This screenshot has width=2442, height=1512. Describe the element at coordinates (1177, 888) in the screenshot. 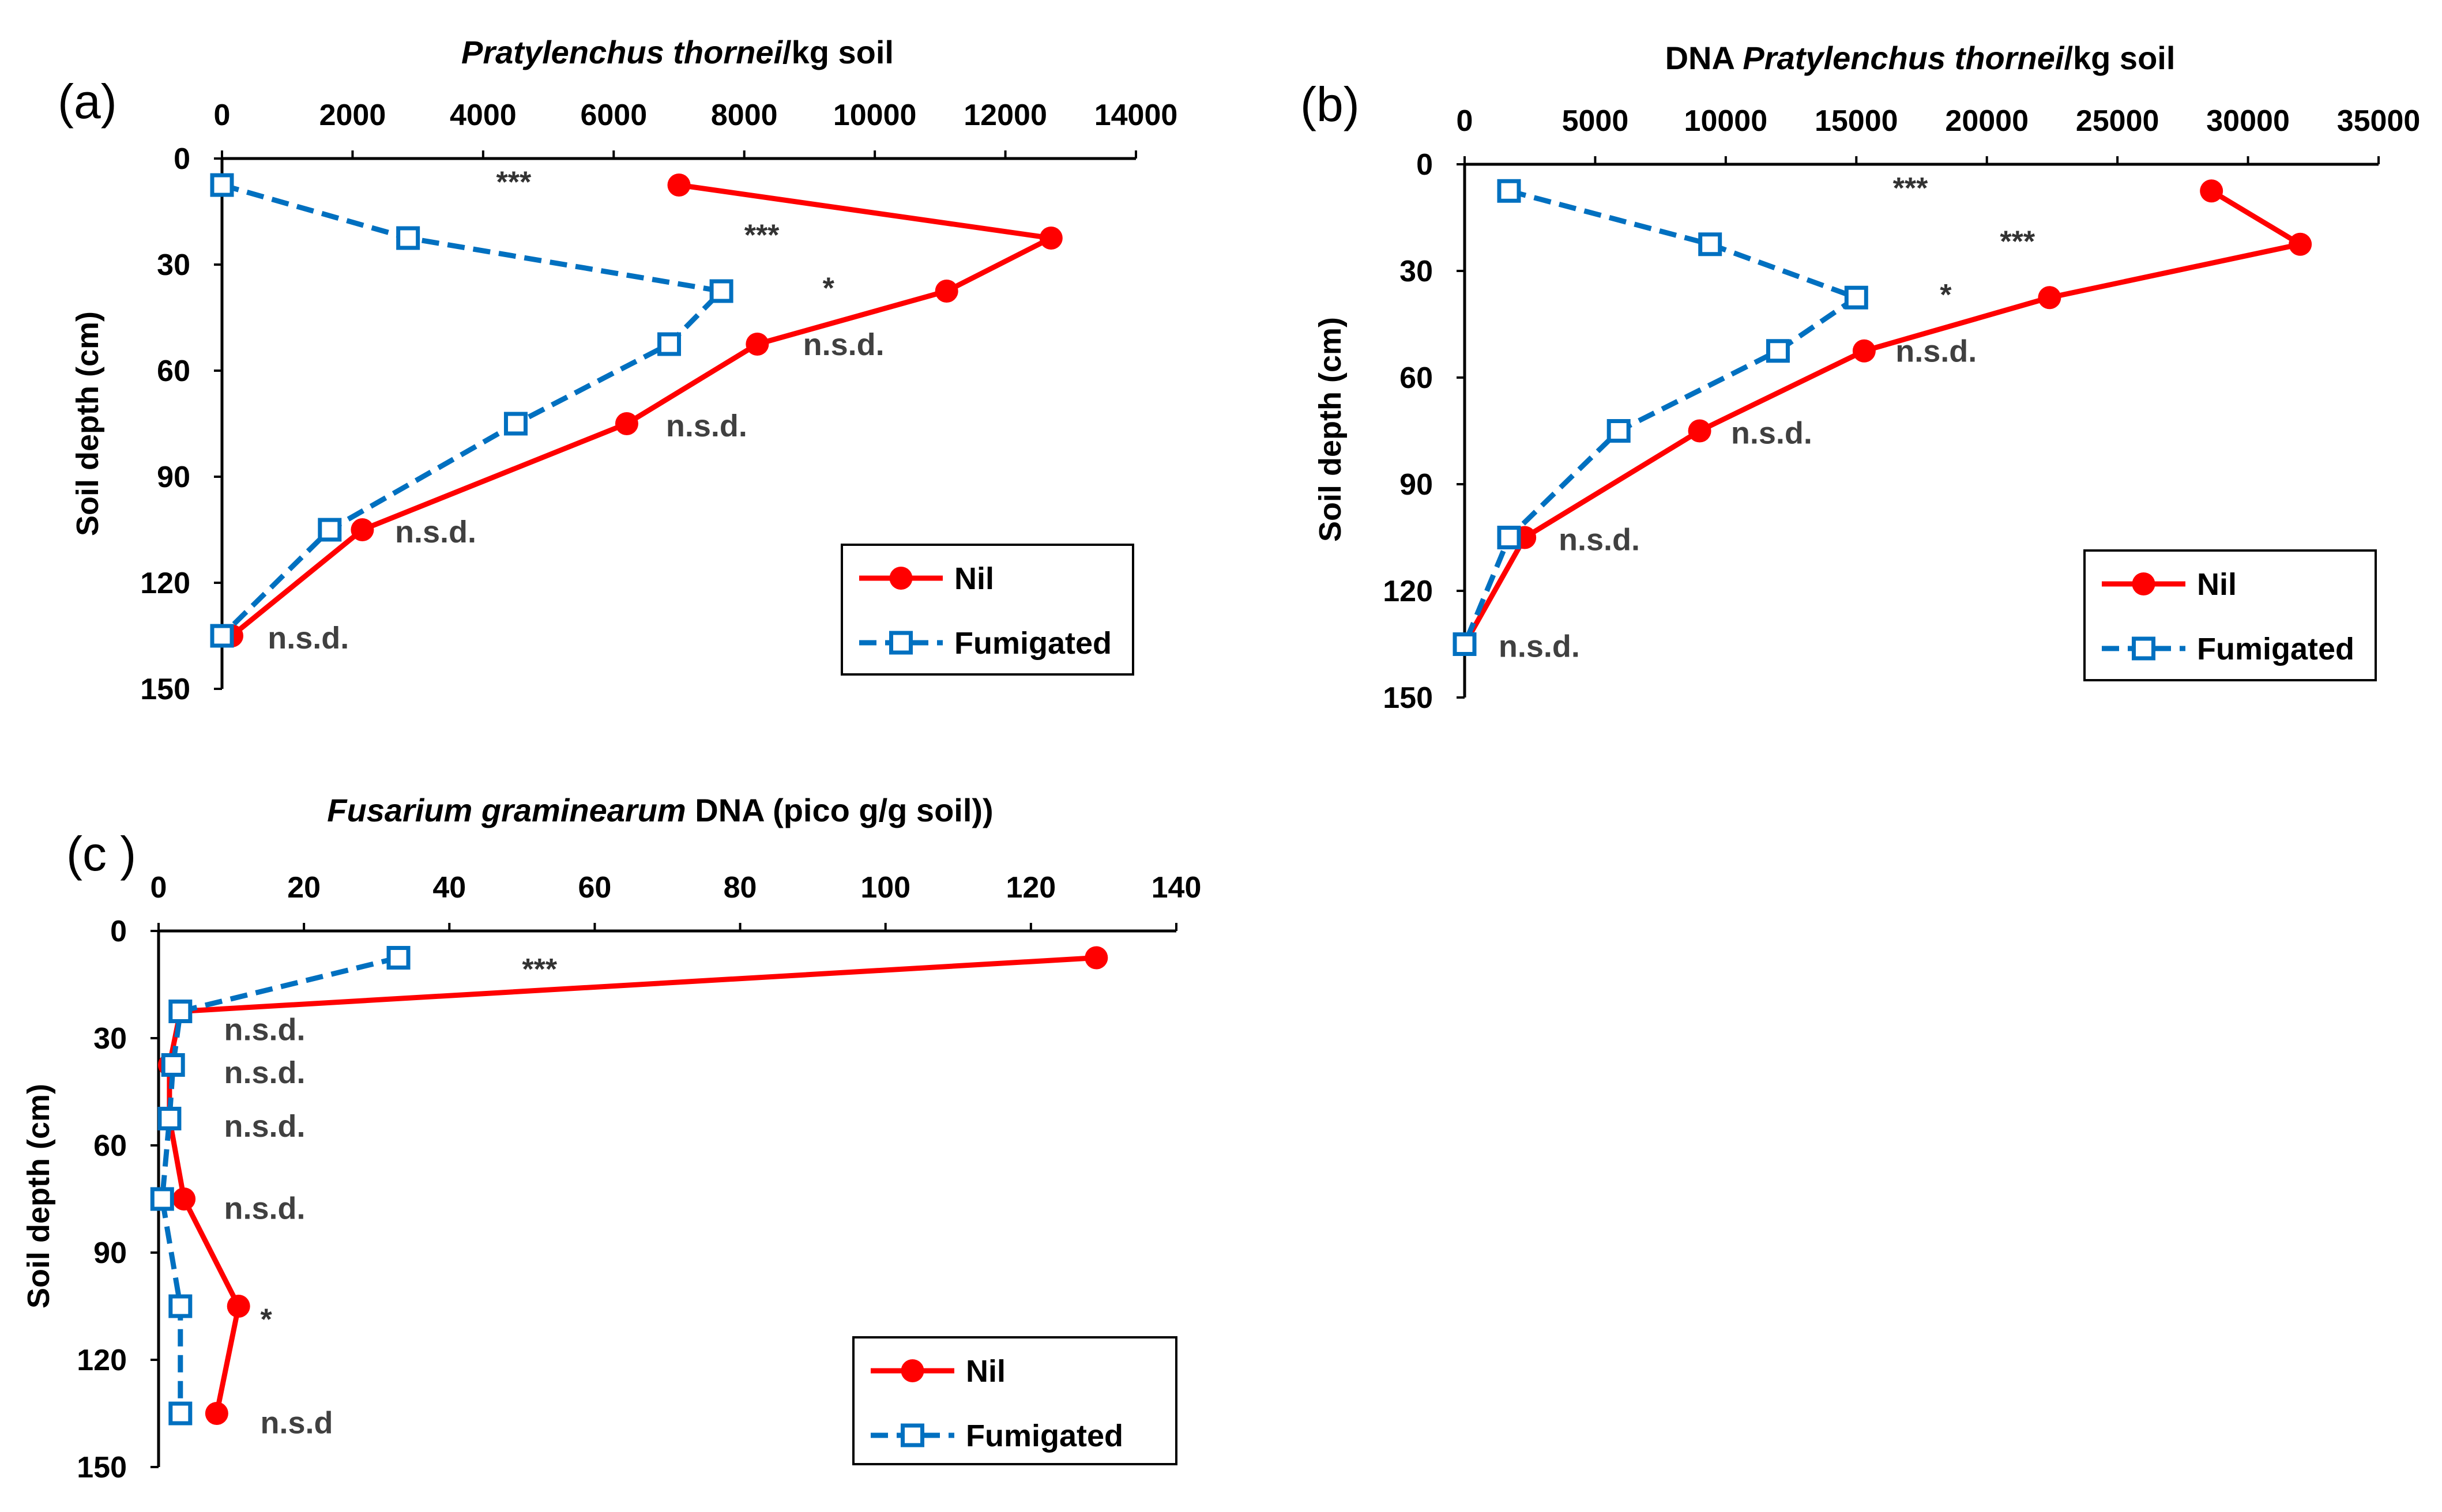

I see `panel-c-x-tick-label: 140` at that location.